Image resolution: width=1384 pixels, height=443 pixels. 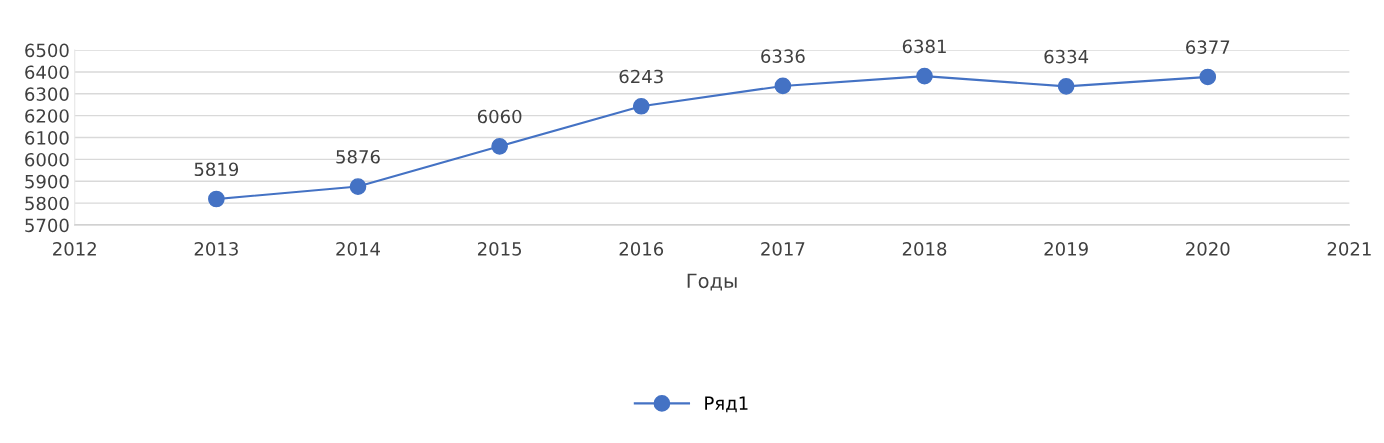 I want to click on x-tick-label: 2016, so click(x=641, y=249).